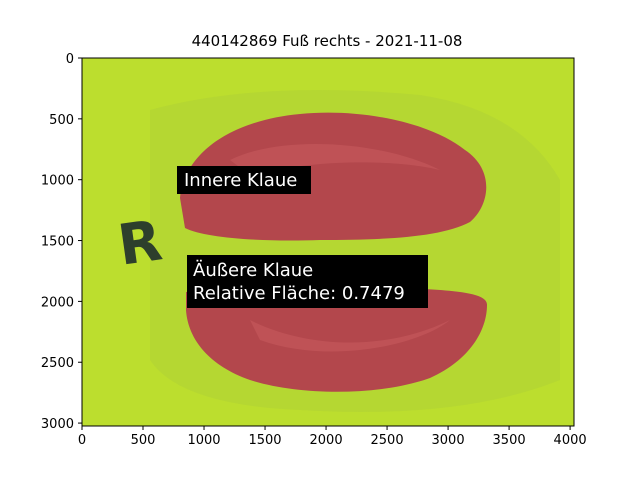 The height and width of the screenshot is (480, 640). I want to click on y-tick-label: 1500, so click(57, 242).